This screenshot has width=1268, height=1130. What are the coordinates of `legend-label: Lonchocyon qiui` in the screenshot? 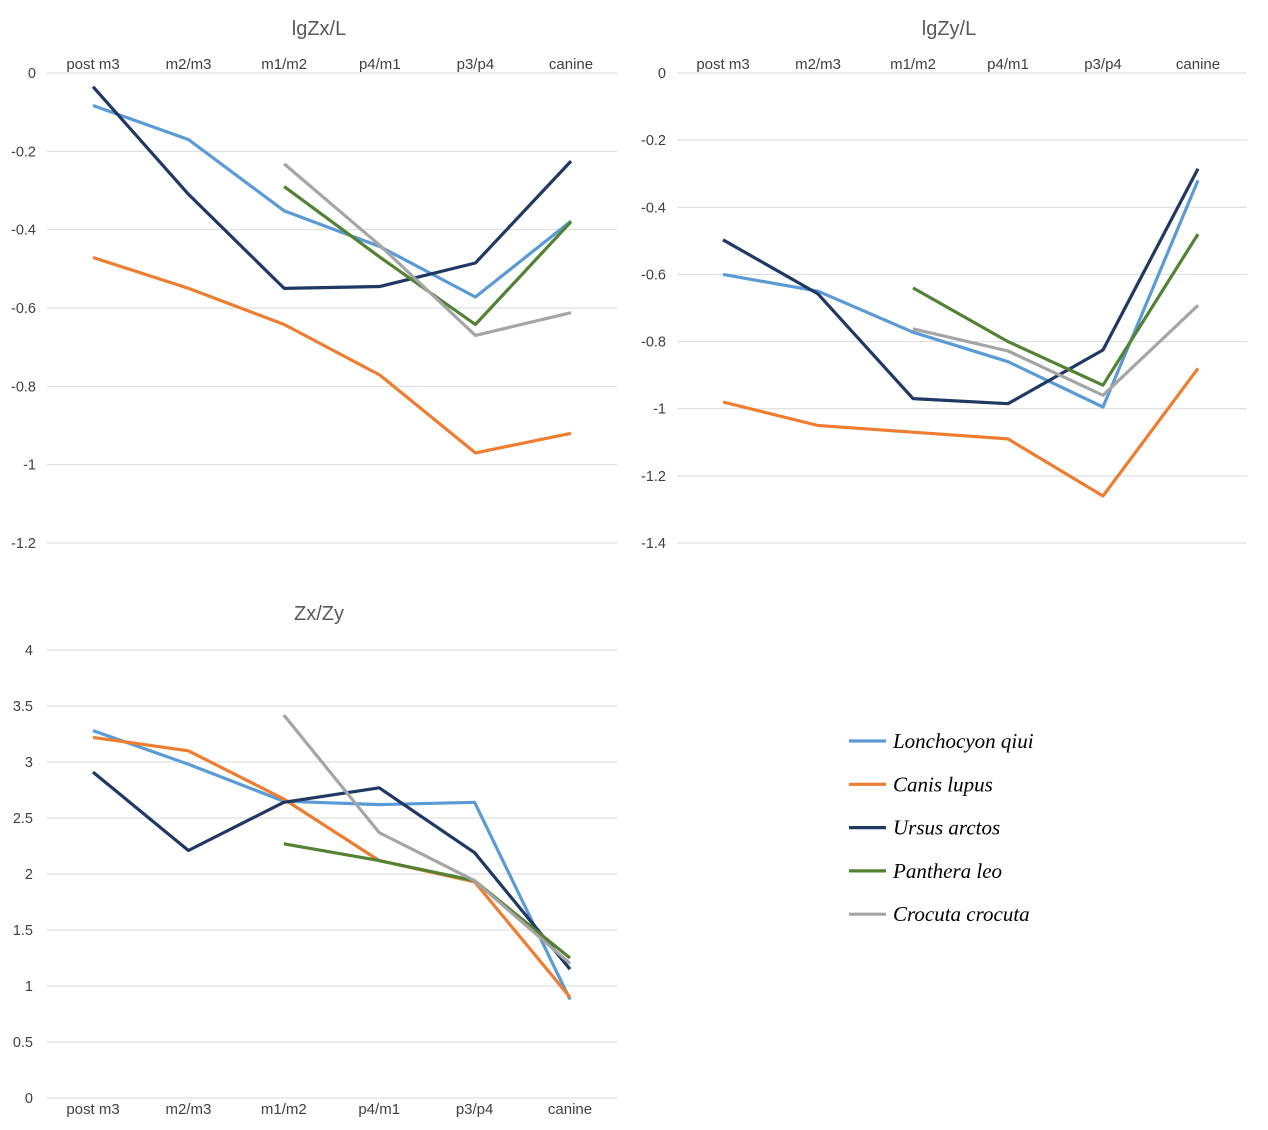 It's located at (963, 741).